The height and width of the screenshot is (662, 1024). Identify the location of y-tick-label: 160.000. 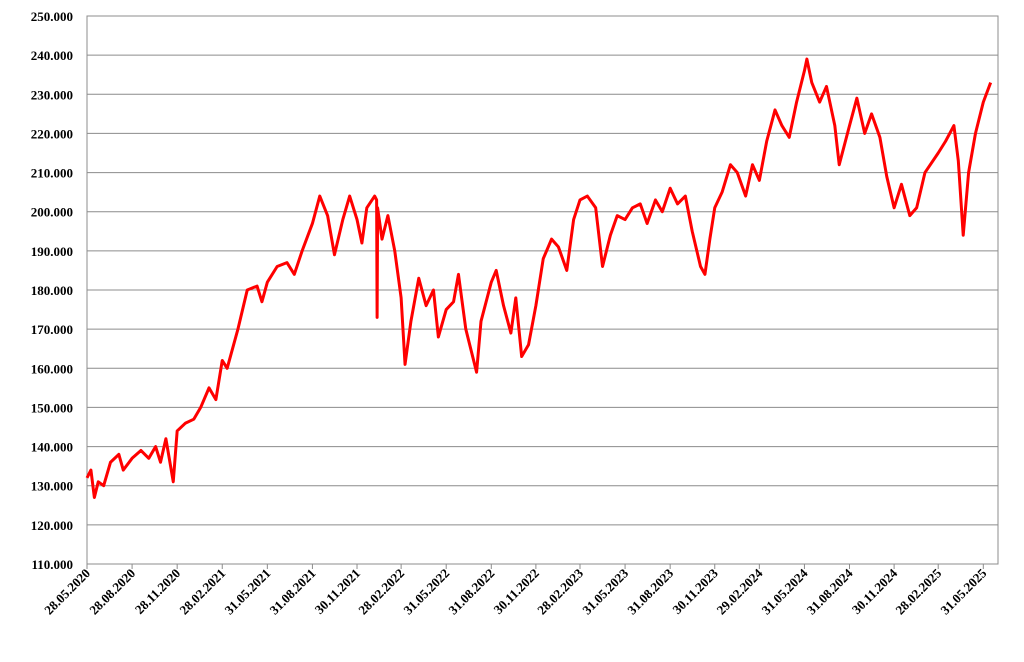
(52, 368).